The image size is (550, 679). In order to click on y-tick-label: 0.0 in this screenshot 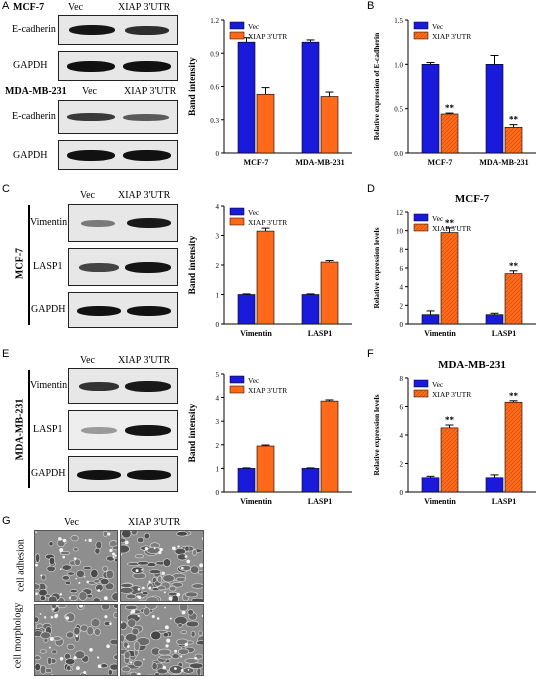, I will do `click(398, 154)`.